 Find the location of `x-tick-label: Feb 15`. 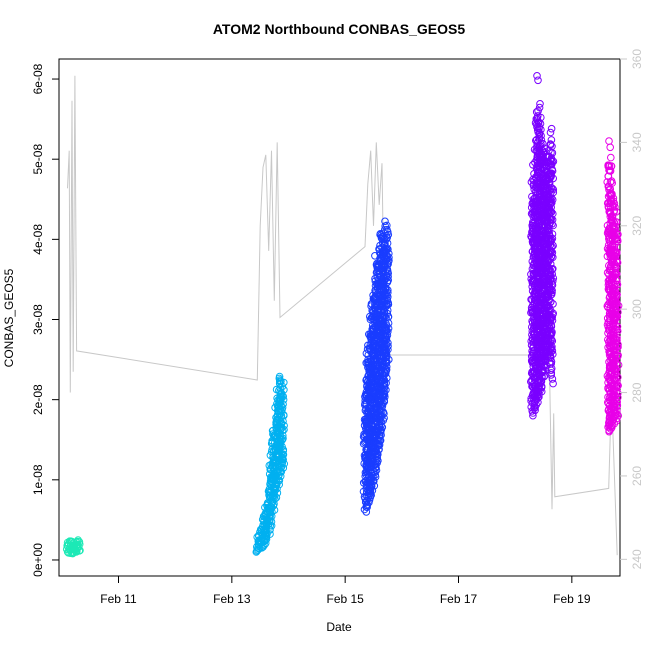

x-tick-label: Feb 15 is located at coordinates (345, 599).